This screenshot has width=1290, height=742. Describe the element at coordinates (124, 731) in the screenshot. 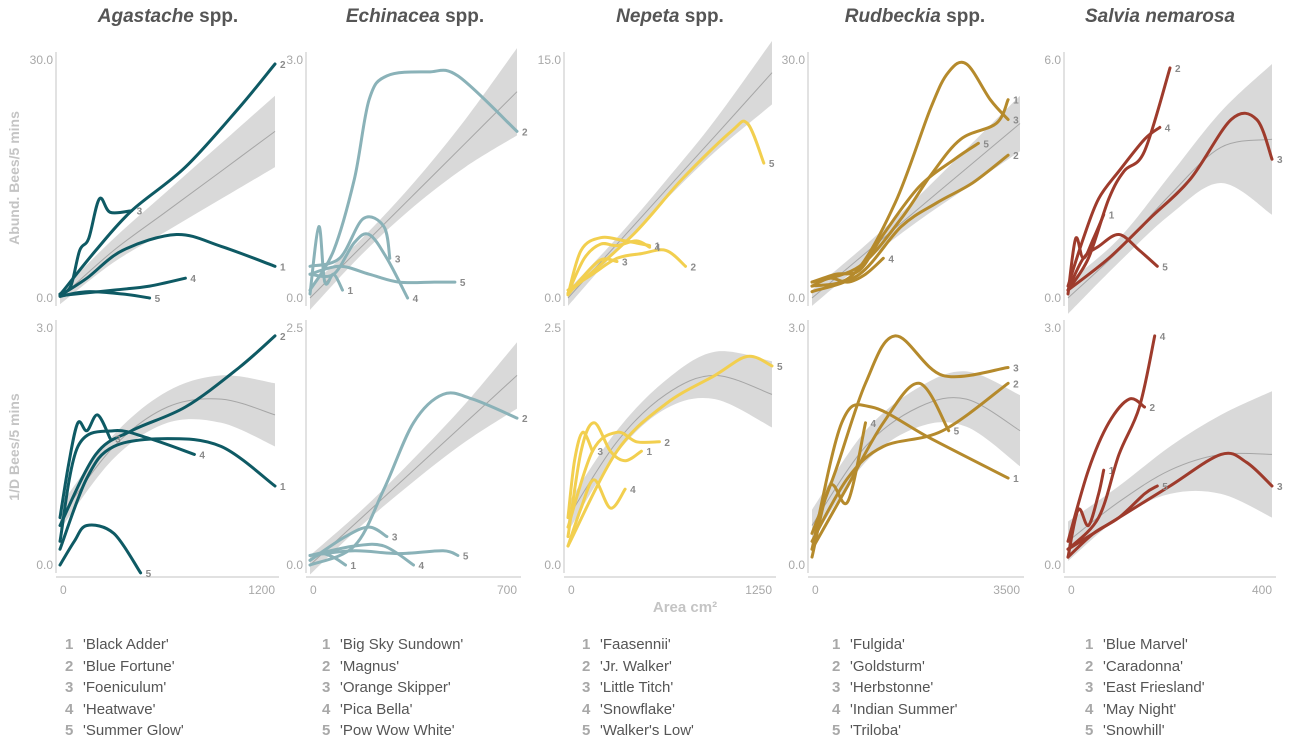

I see `legend-item: 5 'Summer Glow'` at that location.